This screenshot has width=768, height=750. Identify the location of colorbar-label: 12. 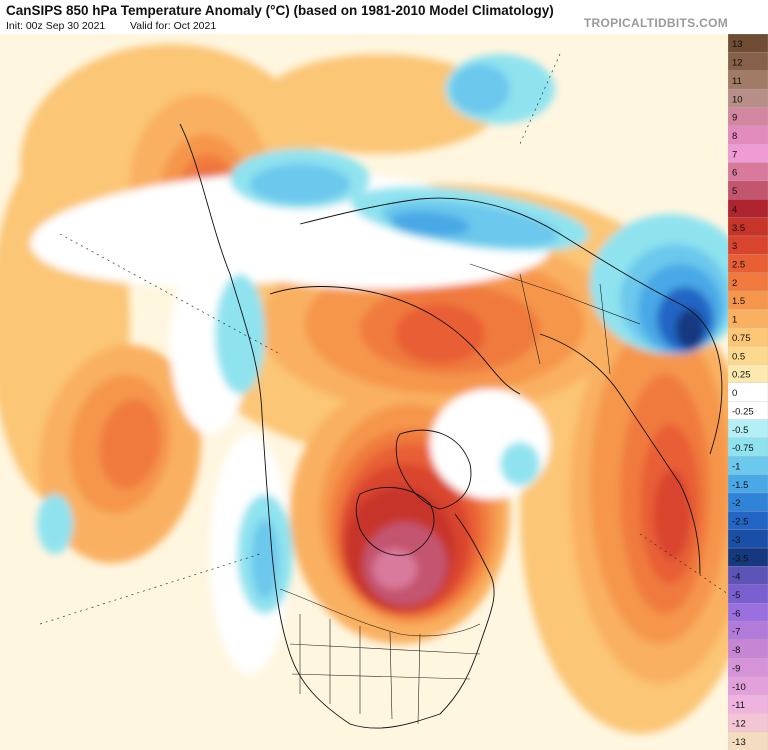
(737, 63).